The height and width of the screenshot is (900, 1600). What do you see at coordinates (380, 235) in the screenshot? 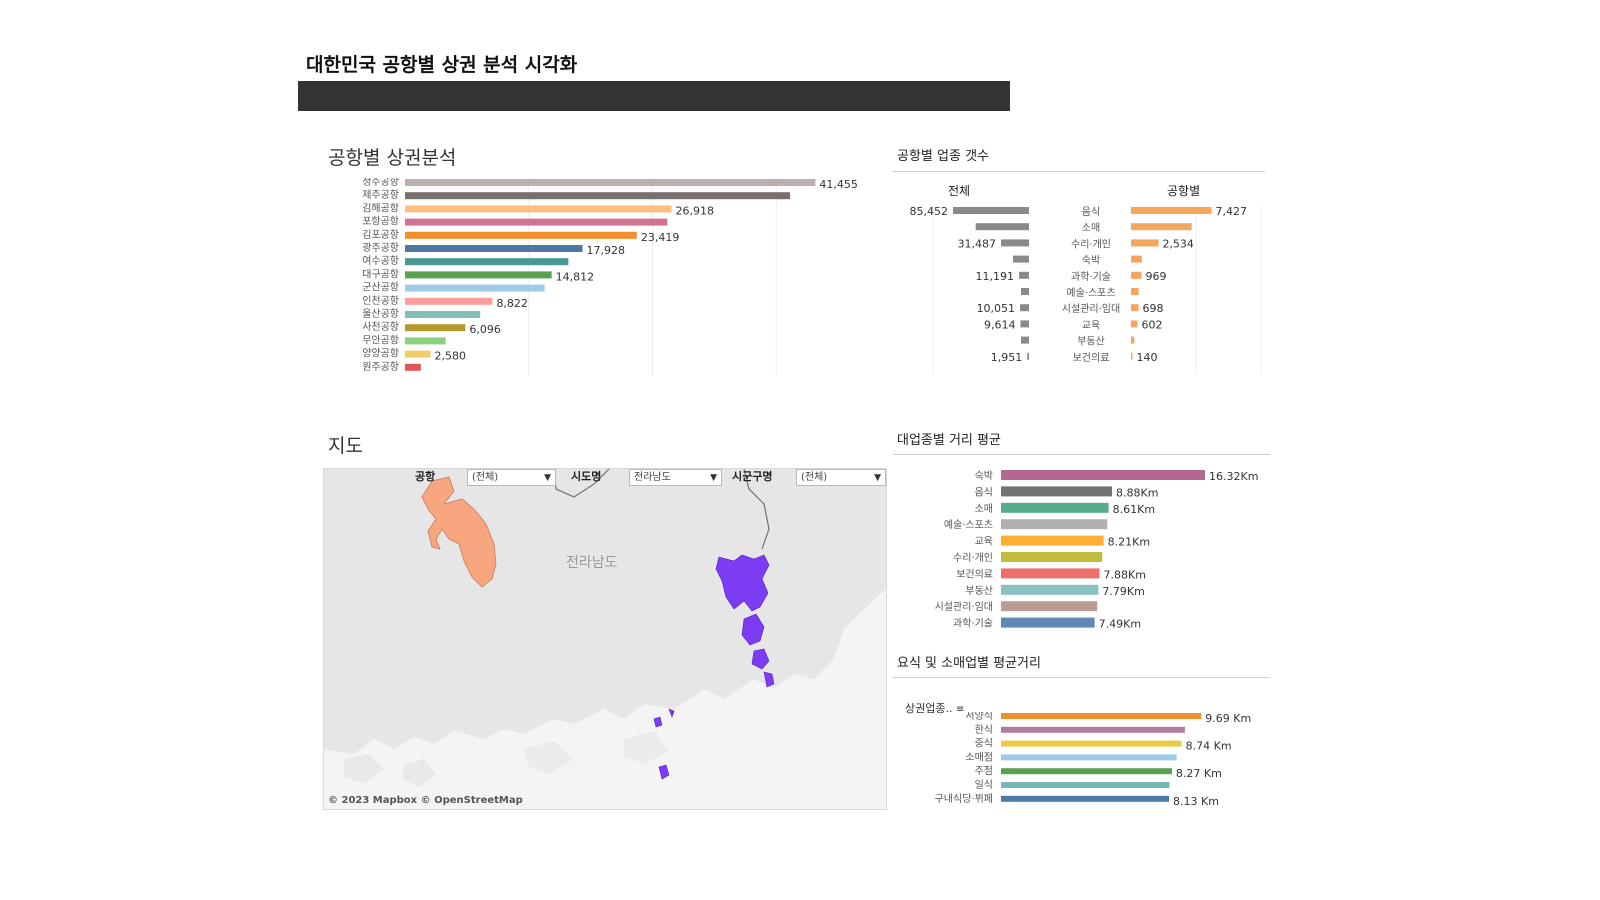
I see `airport-label: 김포공항` at bounding box center [380, 235].